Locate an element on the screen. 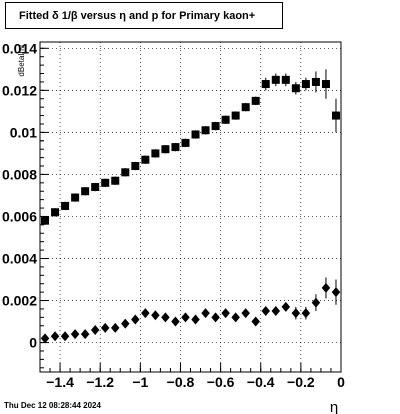 This screenshot has height=414, width=400. x-tick-label: −1.2 is located at coordinates (100, 382).